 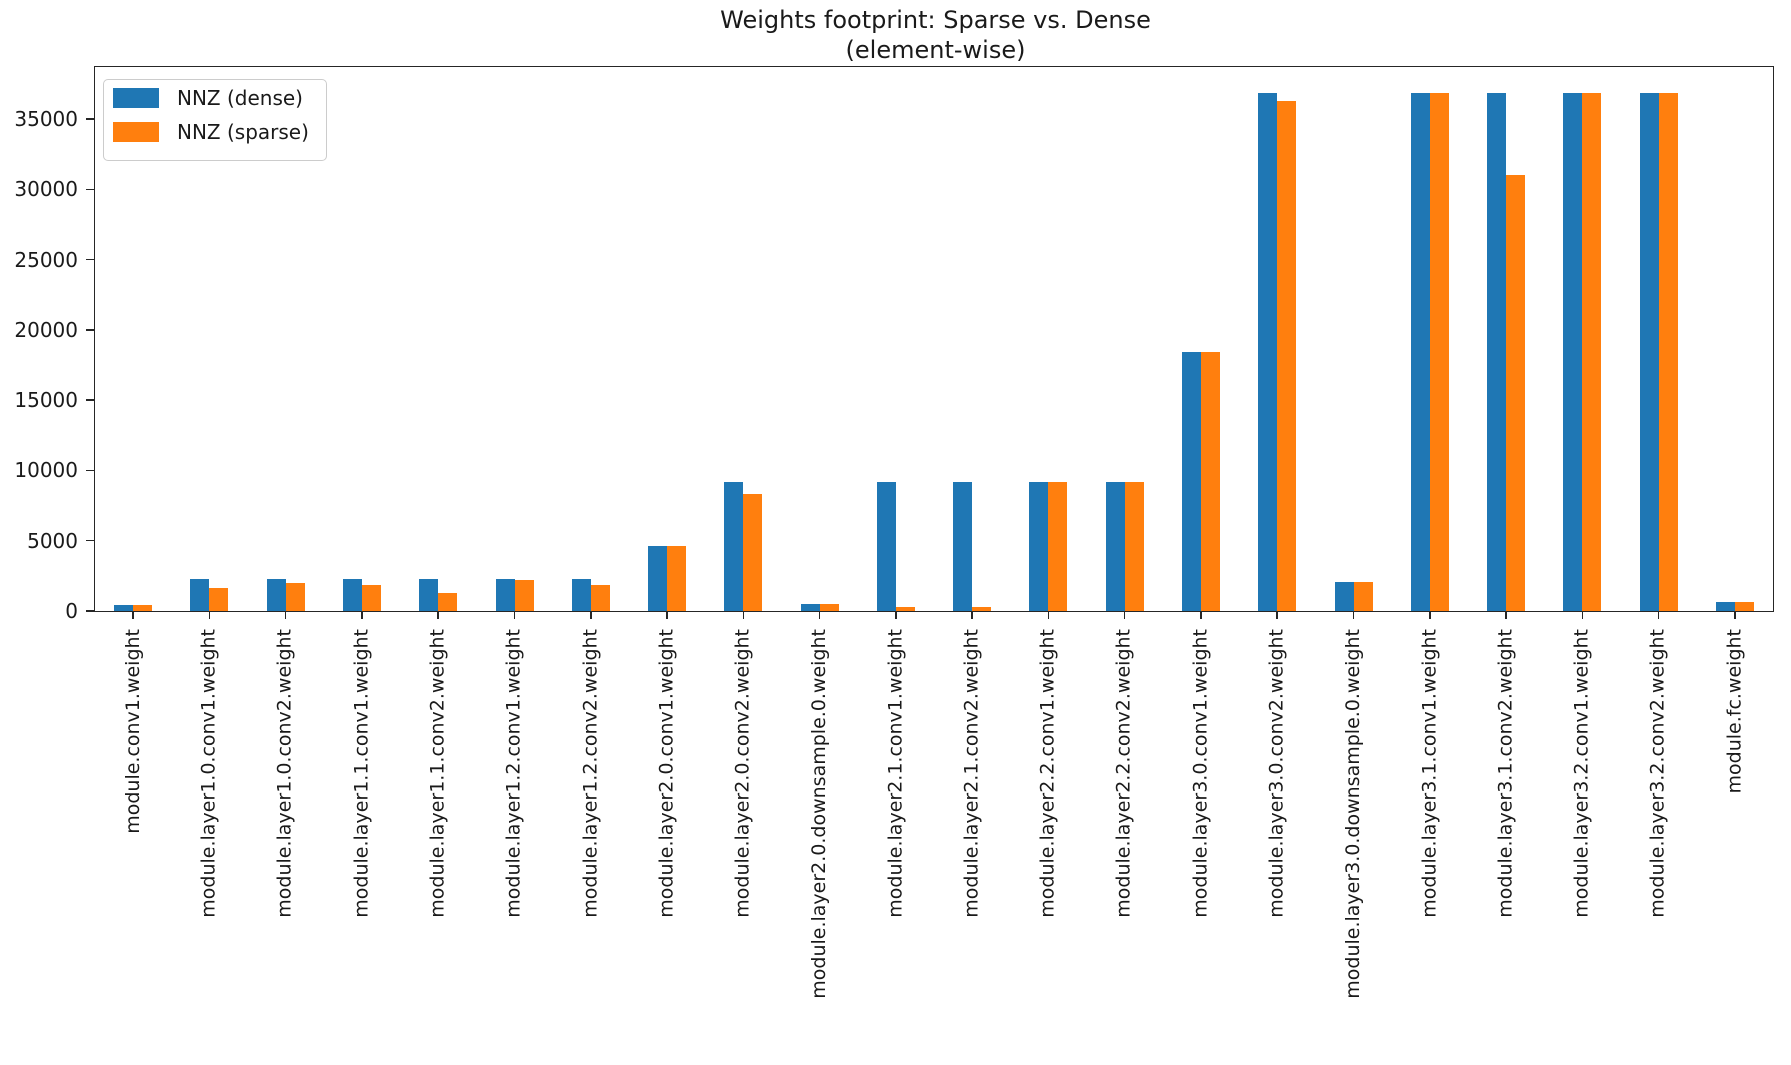 What do you see at coordinates (437, 773) in the screenshot?
I see `x-tick-label: module.layer1.1.conv2.weight` at bounding box center [437, 773].